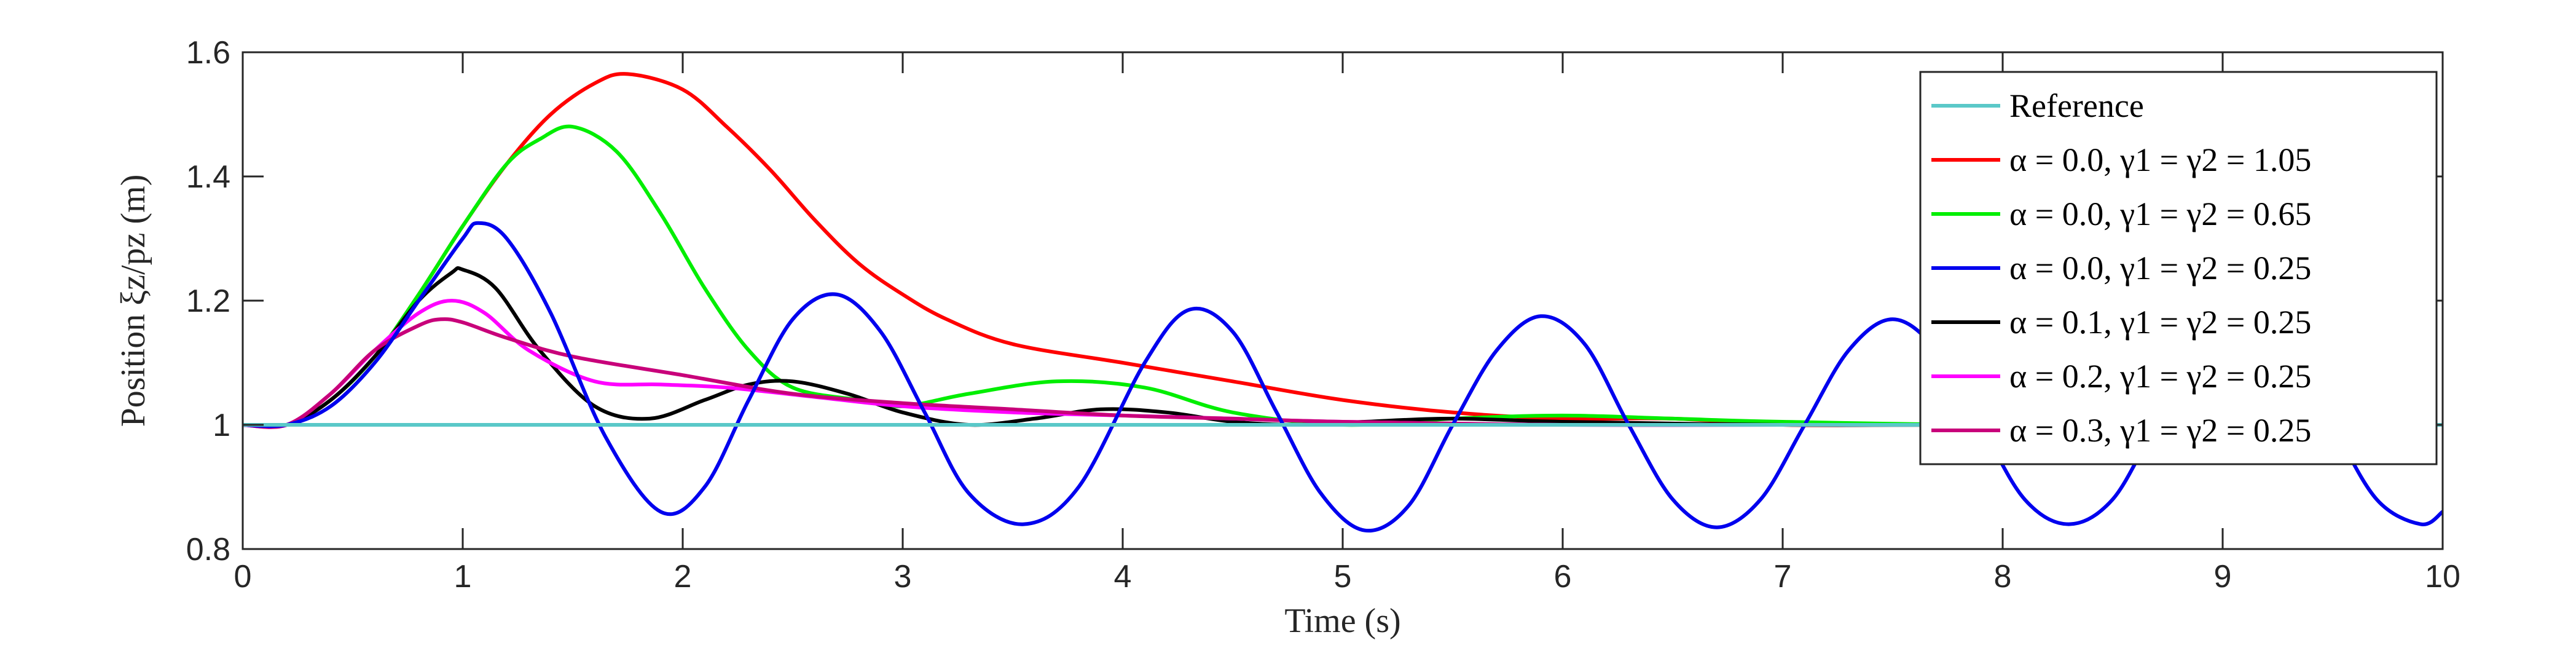 This screenshot has width=2576, height=664. I want to click on x-tick-label: 4, so click(1123, 577).